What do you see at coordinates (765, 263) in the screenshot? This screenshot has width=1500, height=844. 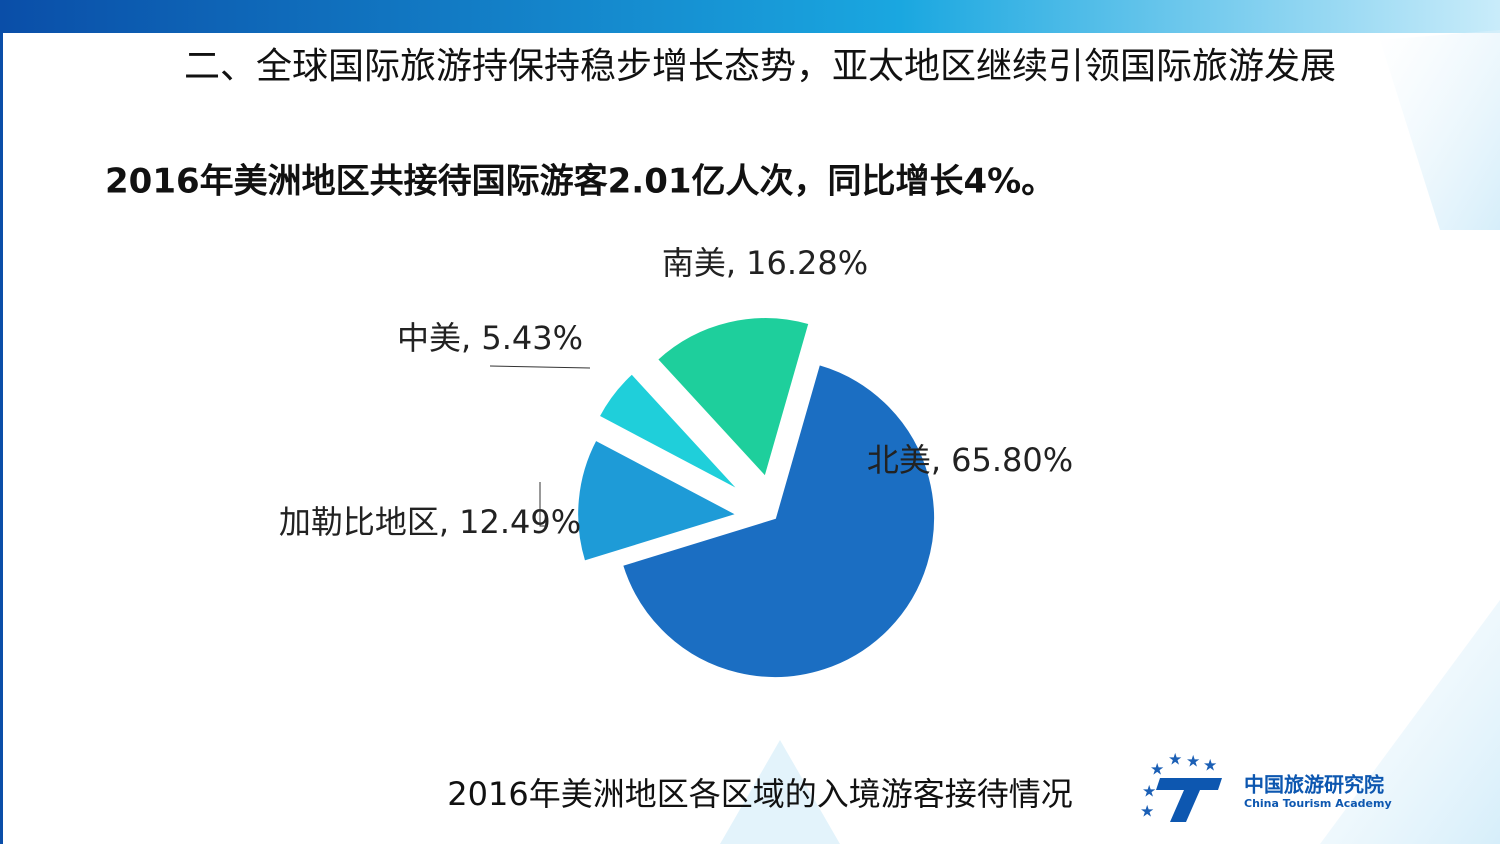 I see `data-label: 南美, 16.28%` at bounding box center [765, 263].